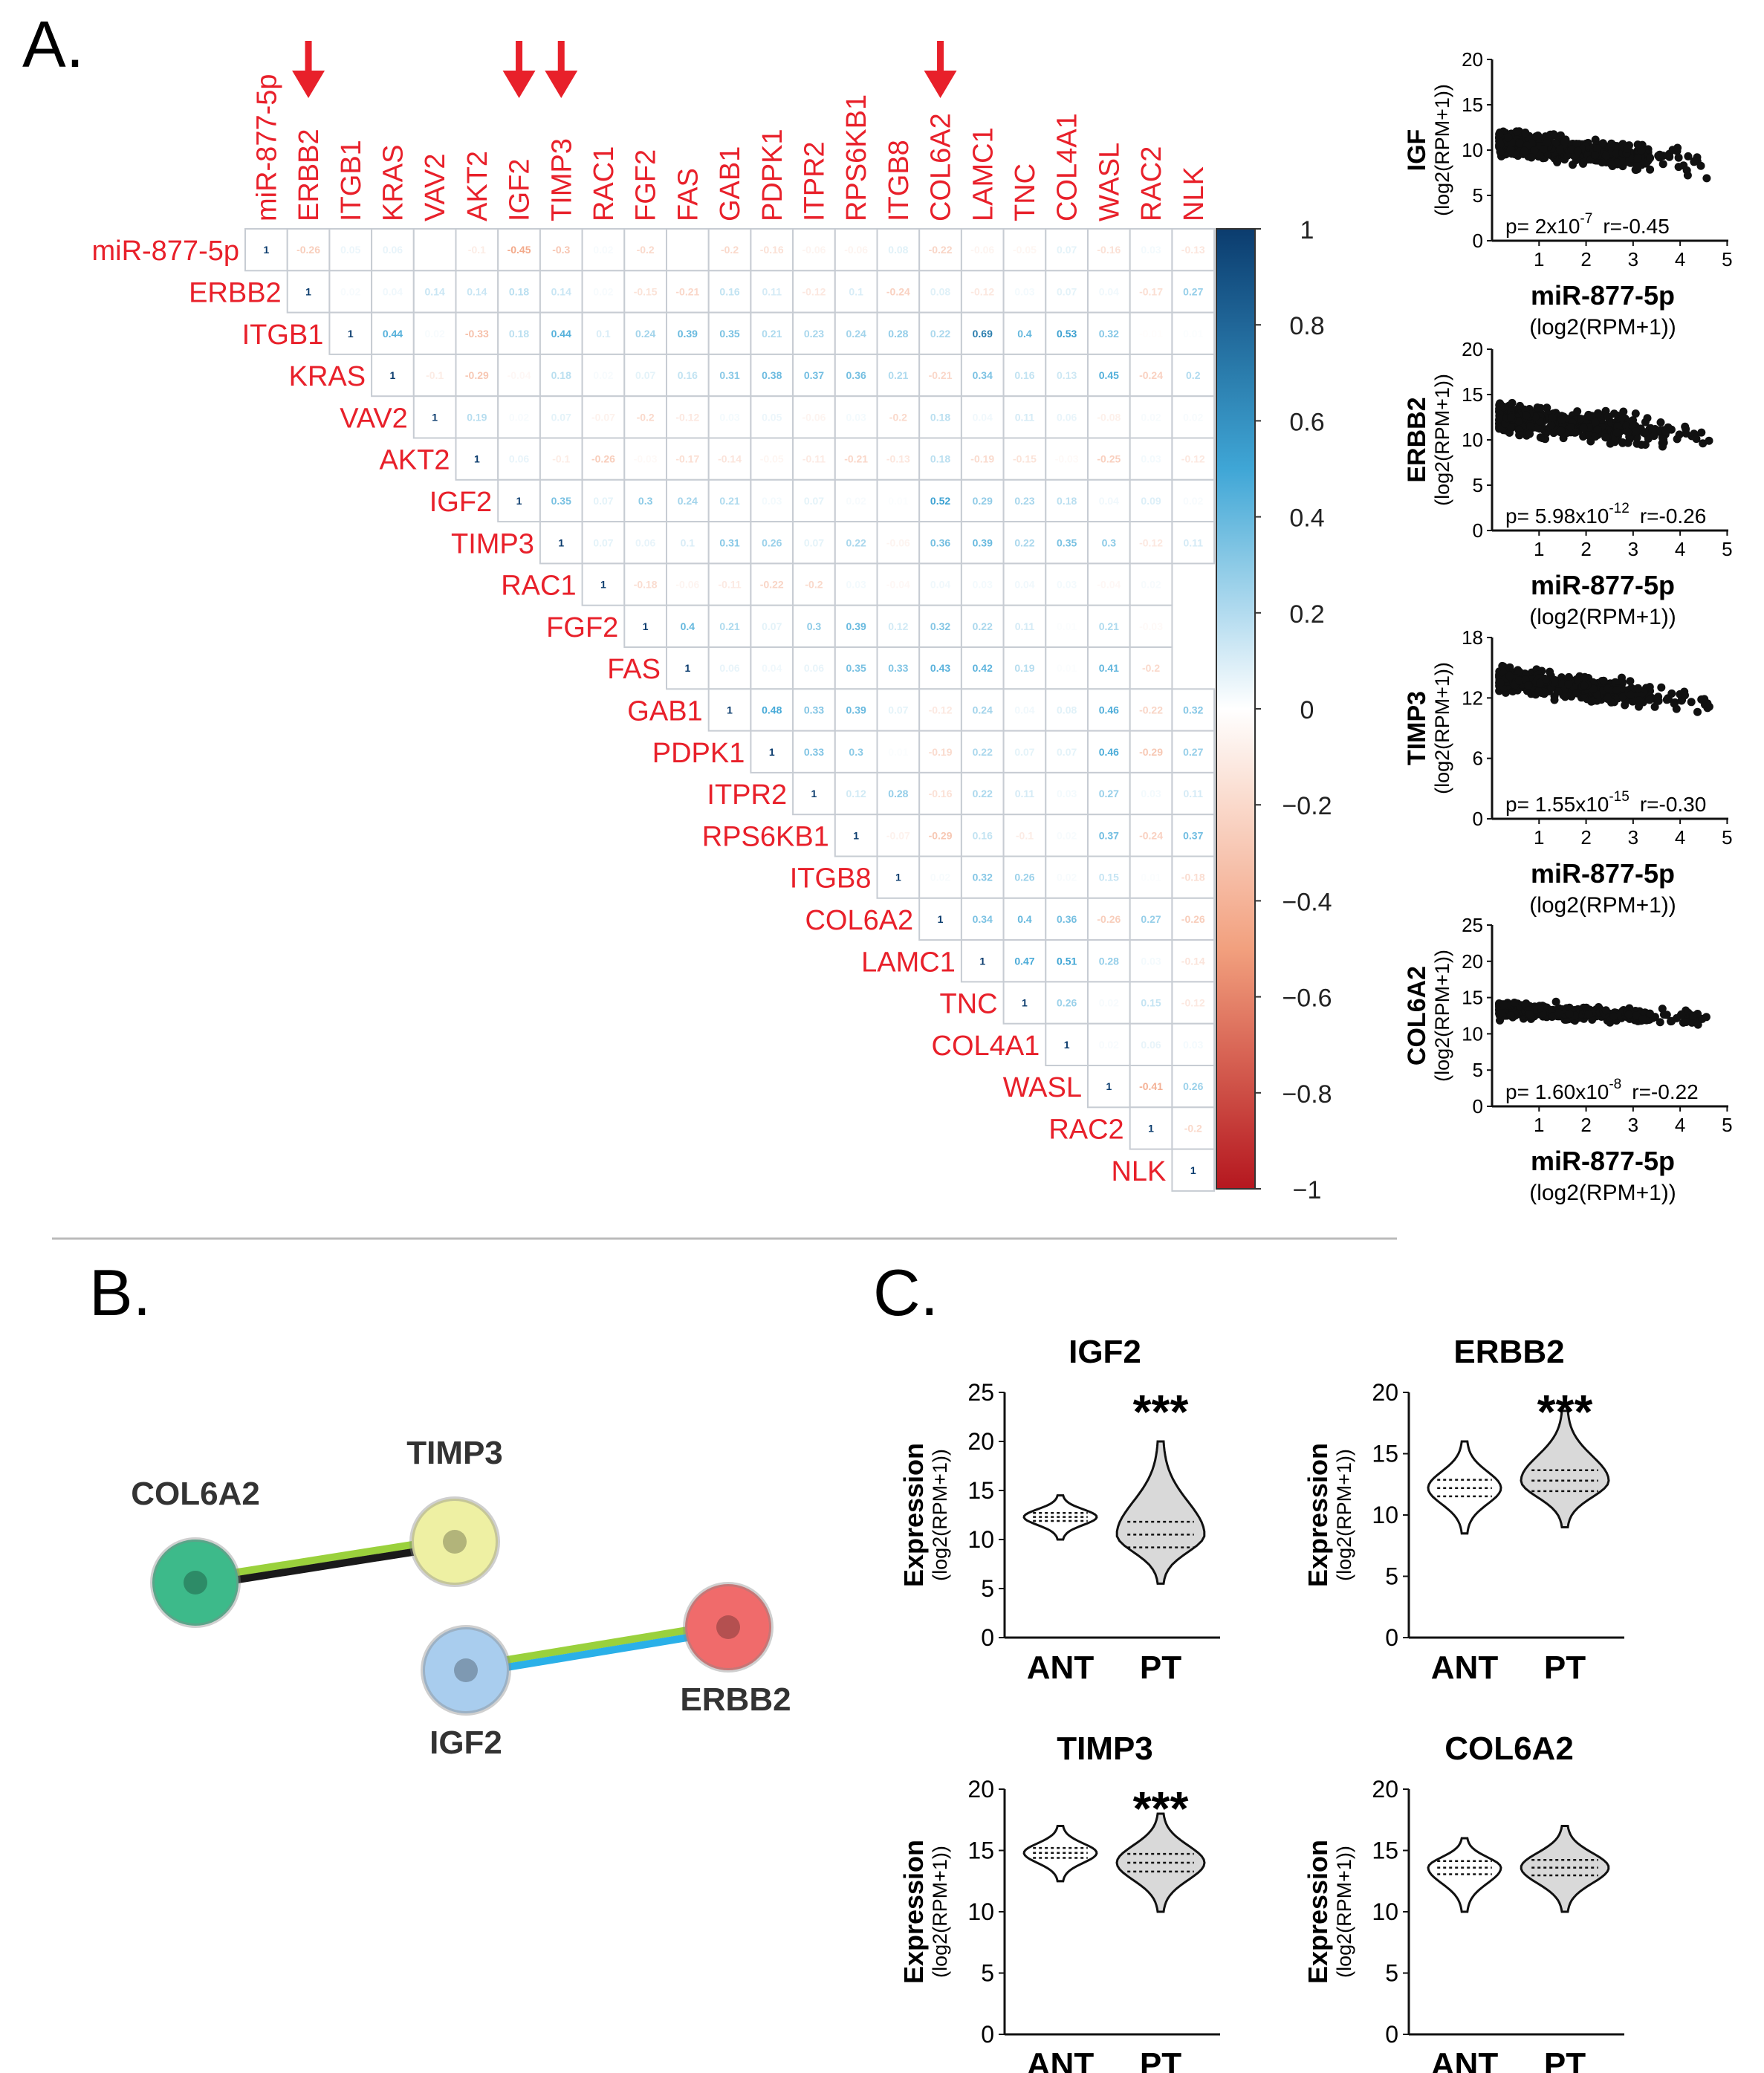 This screenshot has width=1764, height=2073. I want to click on heatmap-value: 0.14, so click(435, 291).